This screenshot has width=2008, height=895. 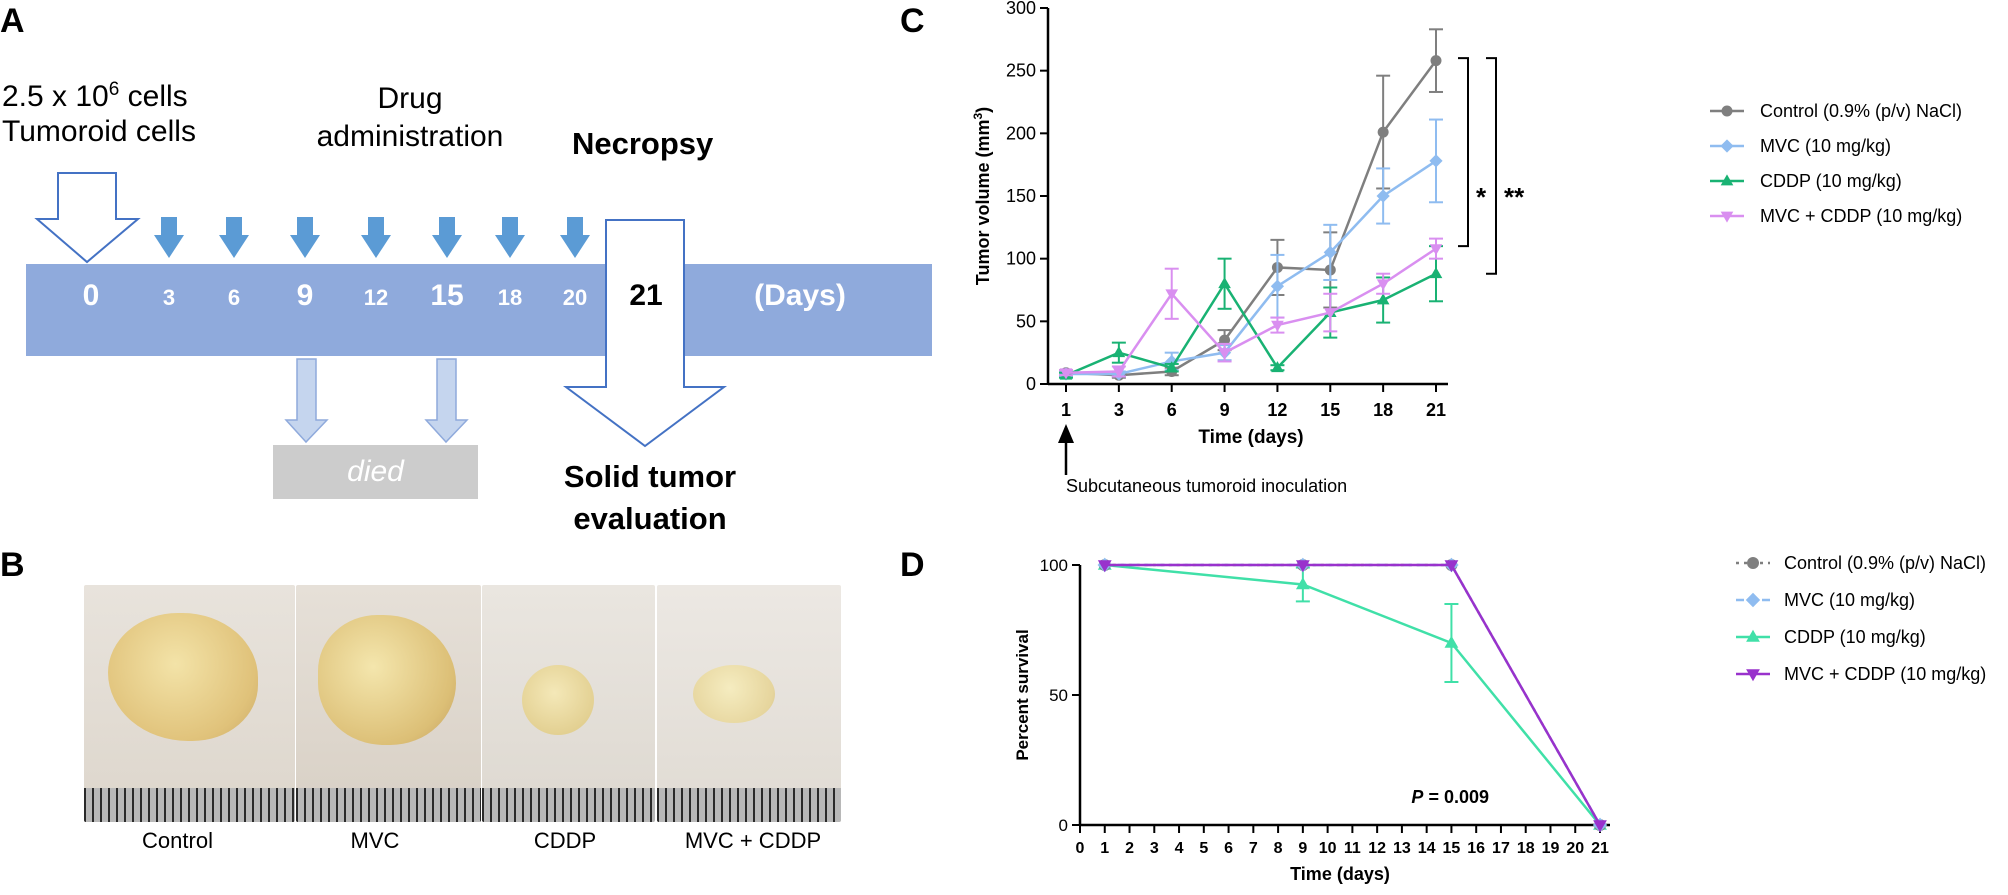 I want to click on tumor-shape, so click(x=387, y=680).